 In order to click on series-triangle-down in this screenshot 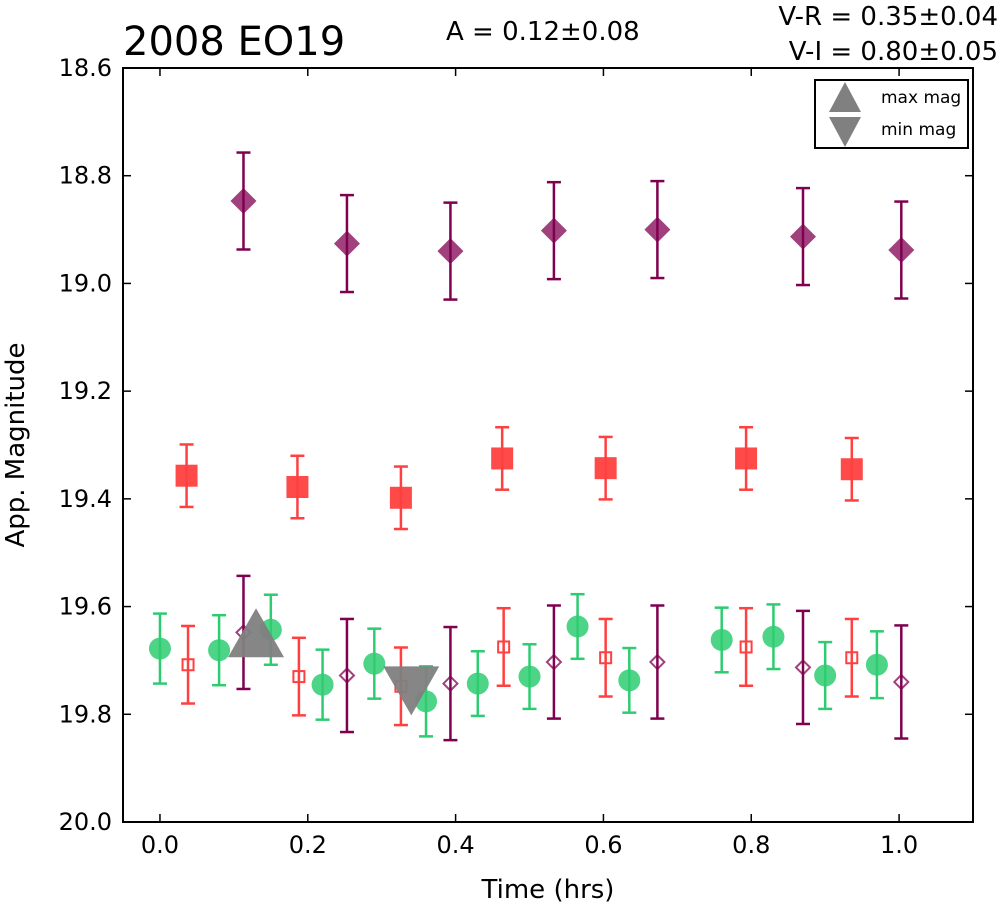, I will do `click(411, 691)`.